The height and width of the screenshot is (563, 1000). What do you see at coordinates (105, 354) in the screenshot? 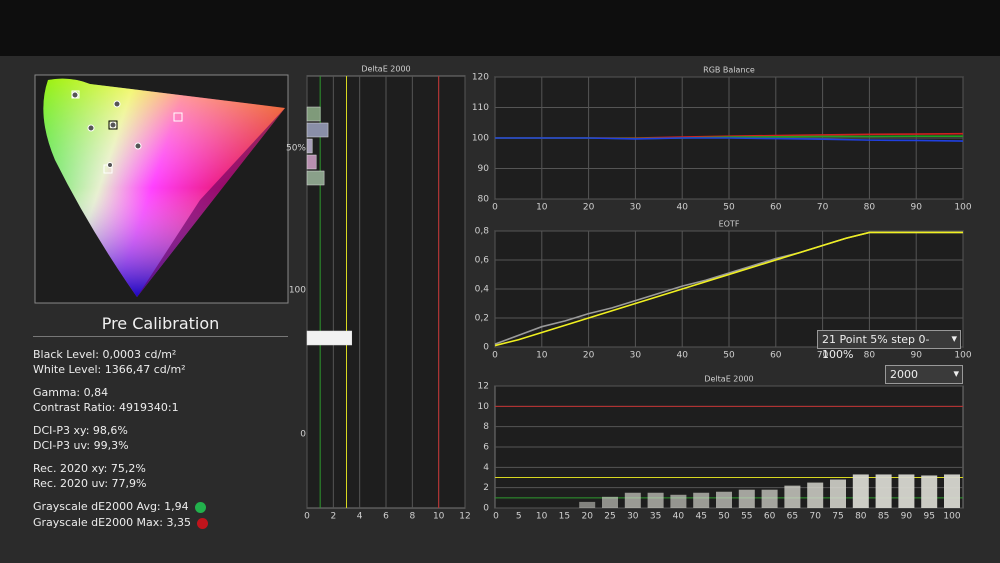
I see `stat-line: Black Level: 0,0003 cd/m²` at bounding box center [105, 354].